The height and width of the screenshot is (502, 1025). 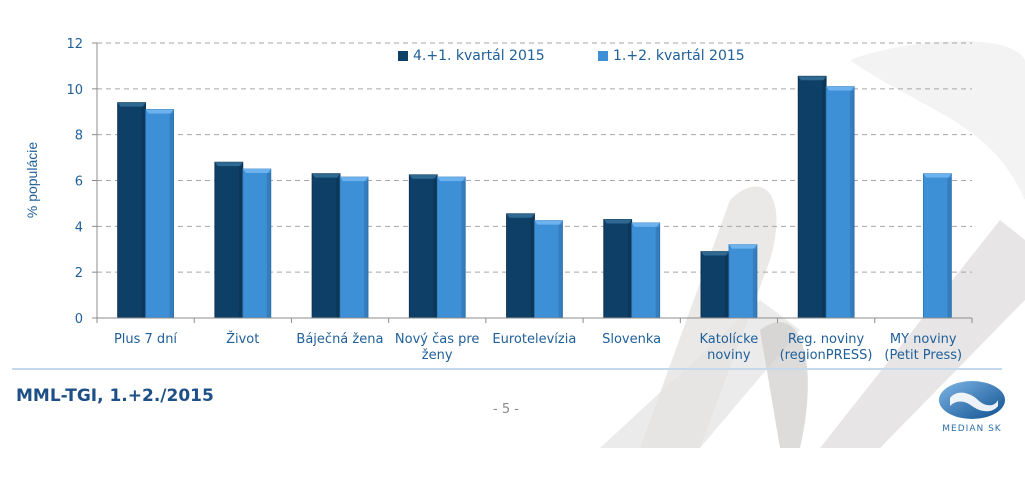 I want to click on footer-divider, so click(x=507, y=369).